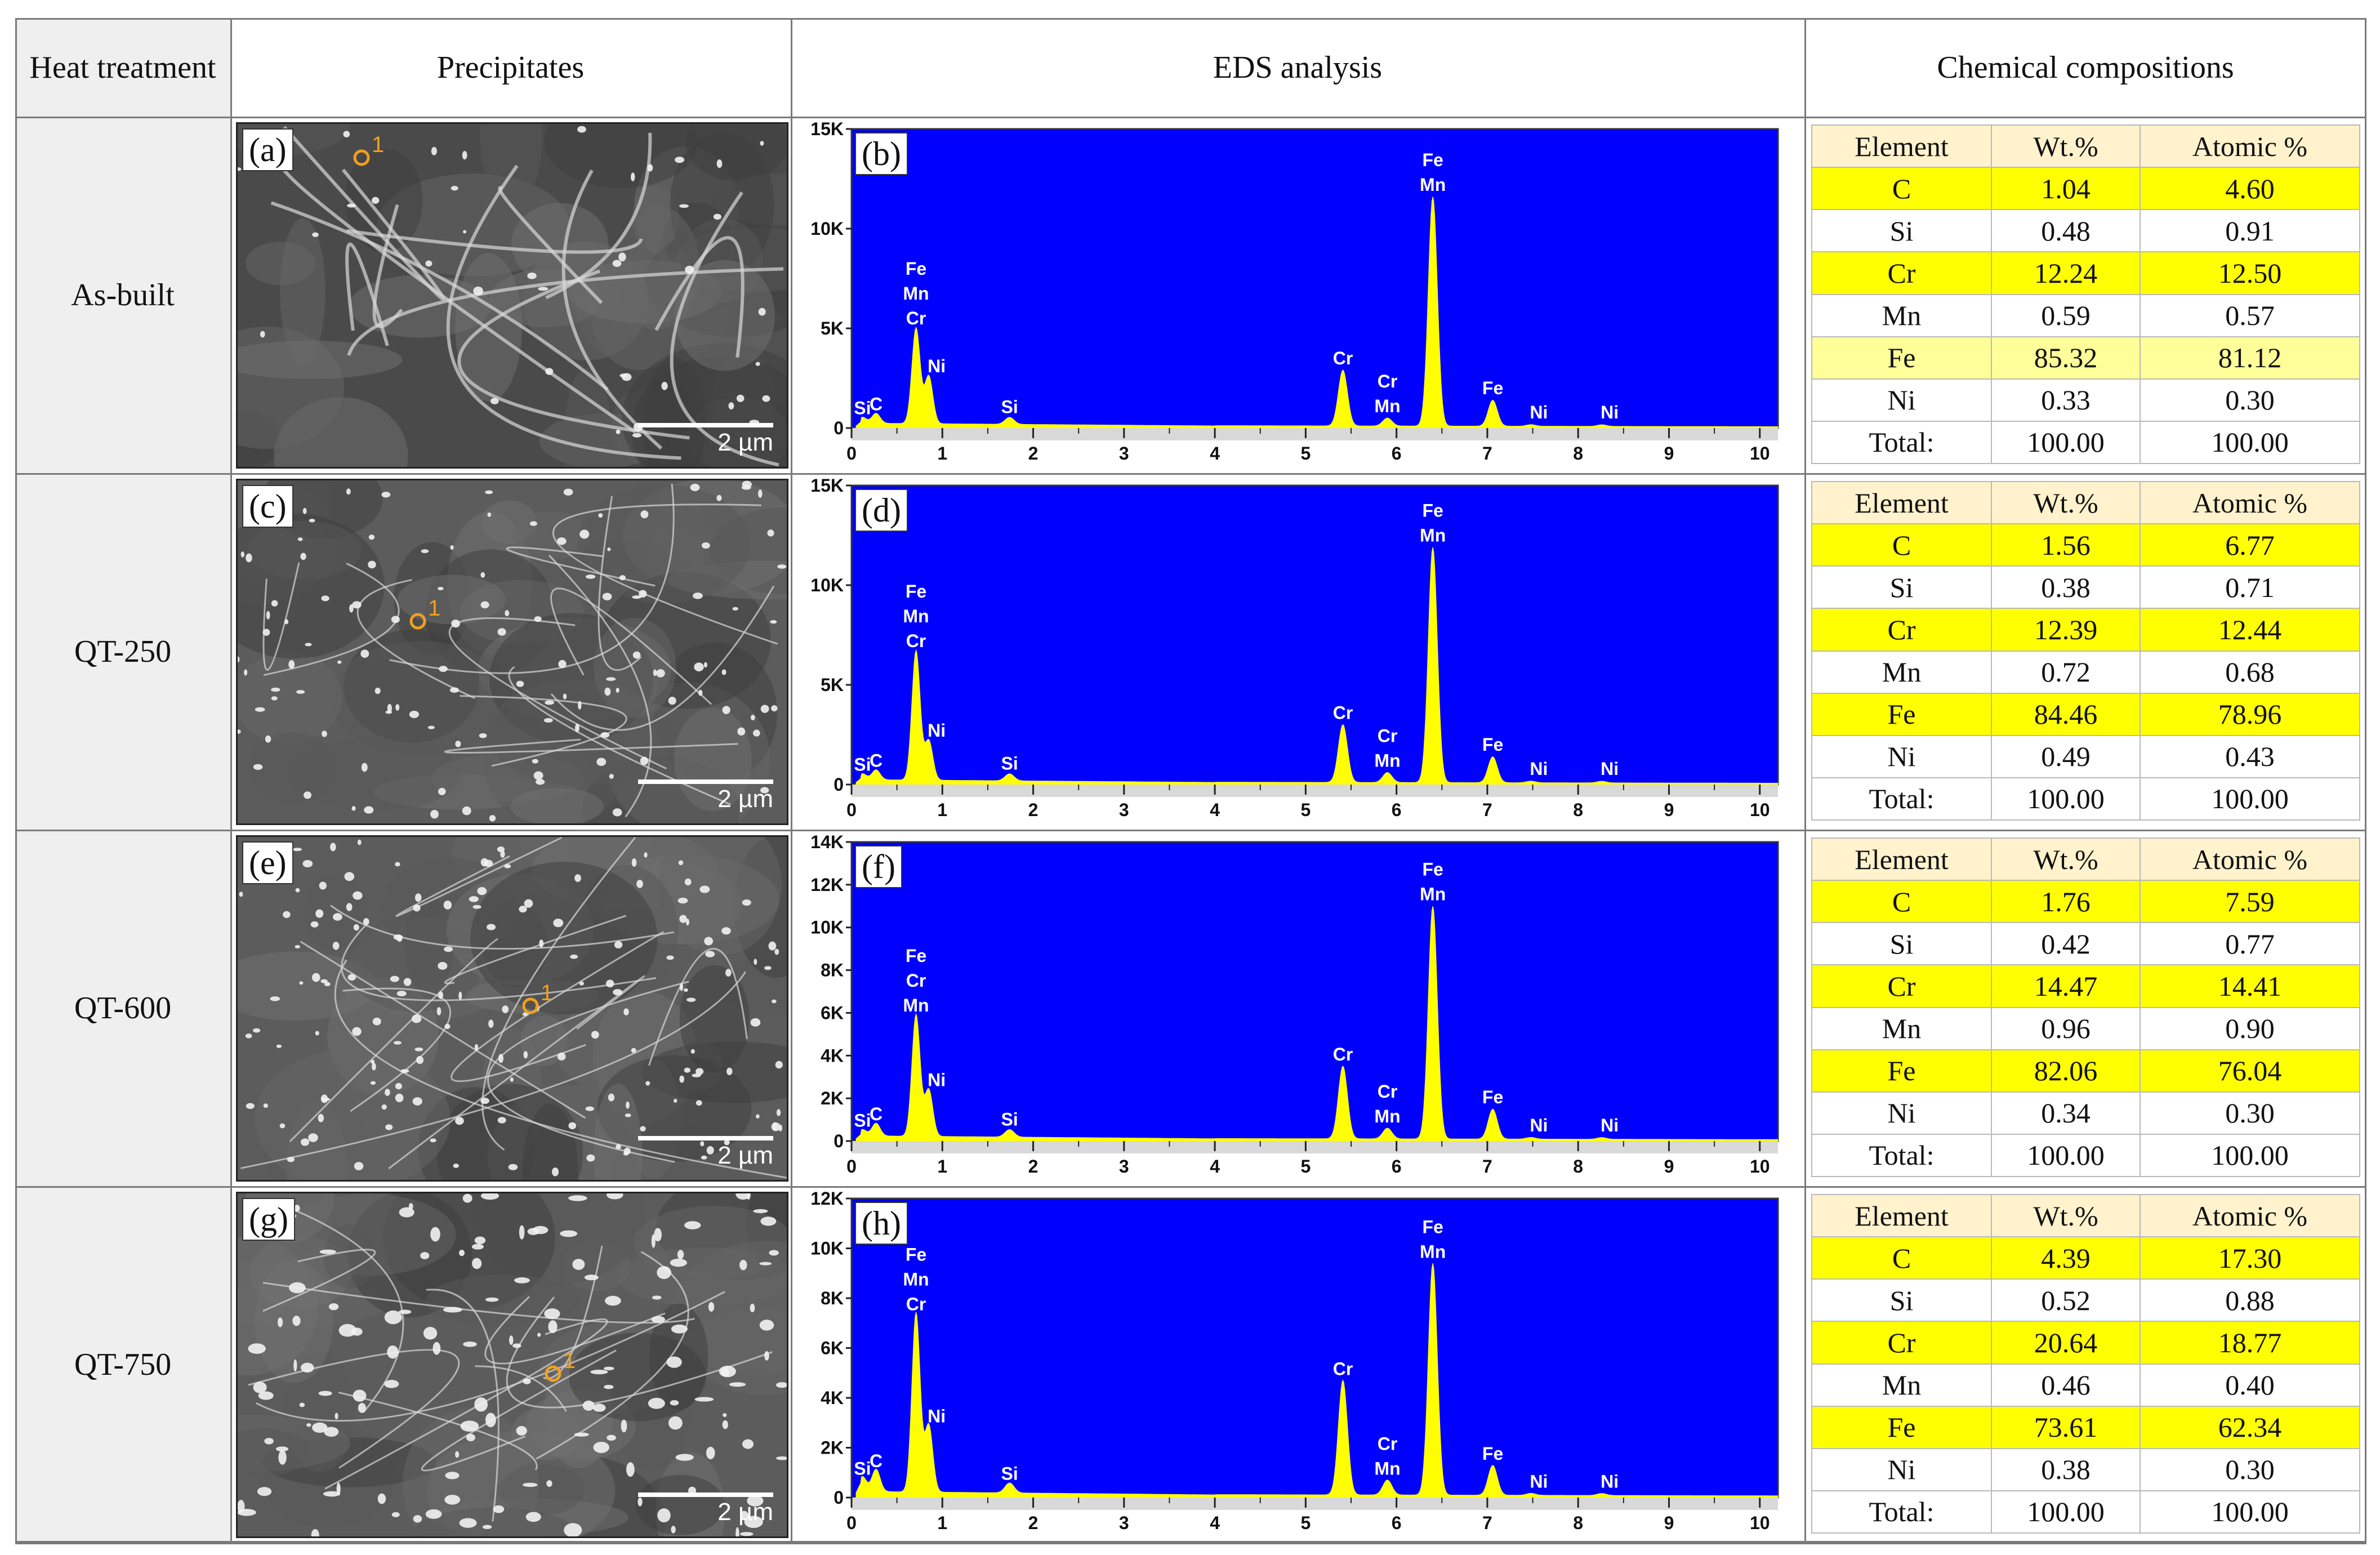 The image size is (2380, 1555). Describe the element at coordinates (122, 68) in the screenshot. I see `header-cell-bg` at that location.